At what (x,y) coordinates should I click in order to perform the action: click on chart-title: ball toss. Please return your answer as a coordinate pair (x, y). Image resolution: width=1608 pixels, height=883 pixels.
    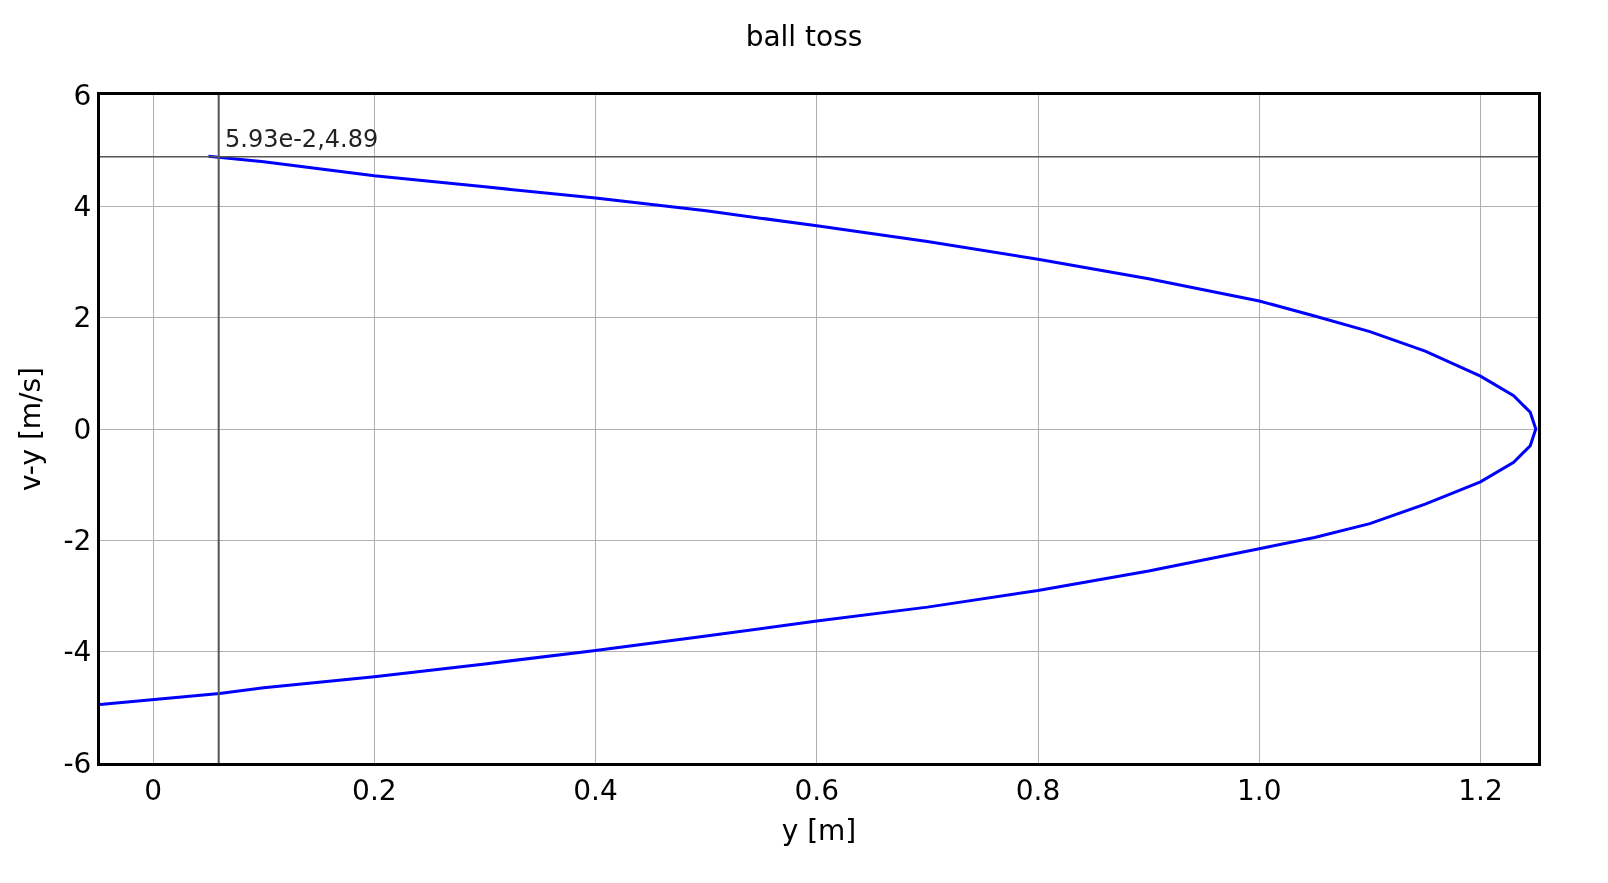
    Looking at the image, I should click on (804, 37).